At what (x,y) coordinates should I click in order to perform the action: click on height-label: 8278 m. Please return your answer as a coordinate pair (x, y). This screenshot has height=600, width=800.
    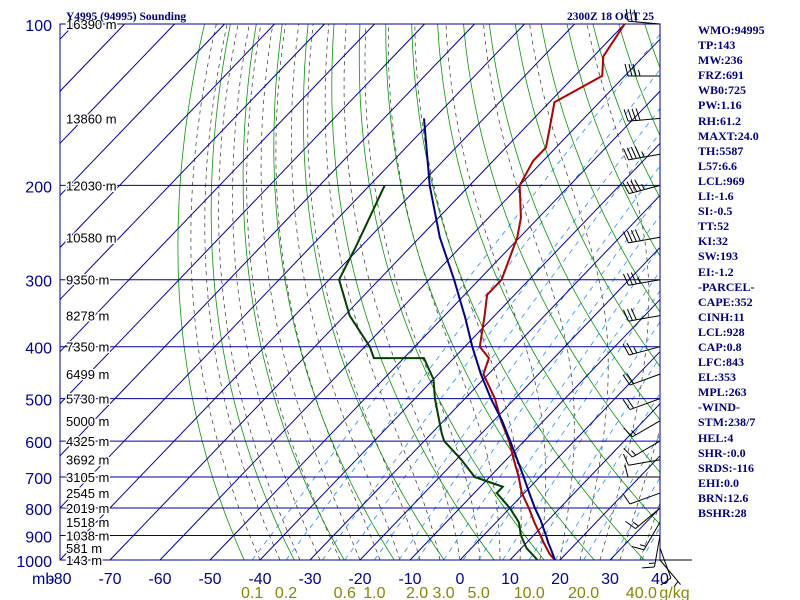
    Looking at the image, I should click on (87, 316).